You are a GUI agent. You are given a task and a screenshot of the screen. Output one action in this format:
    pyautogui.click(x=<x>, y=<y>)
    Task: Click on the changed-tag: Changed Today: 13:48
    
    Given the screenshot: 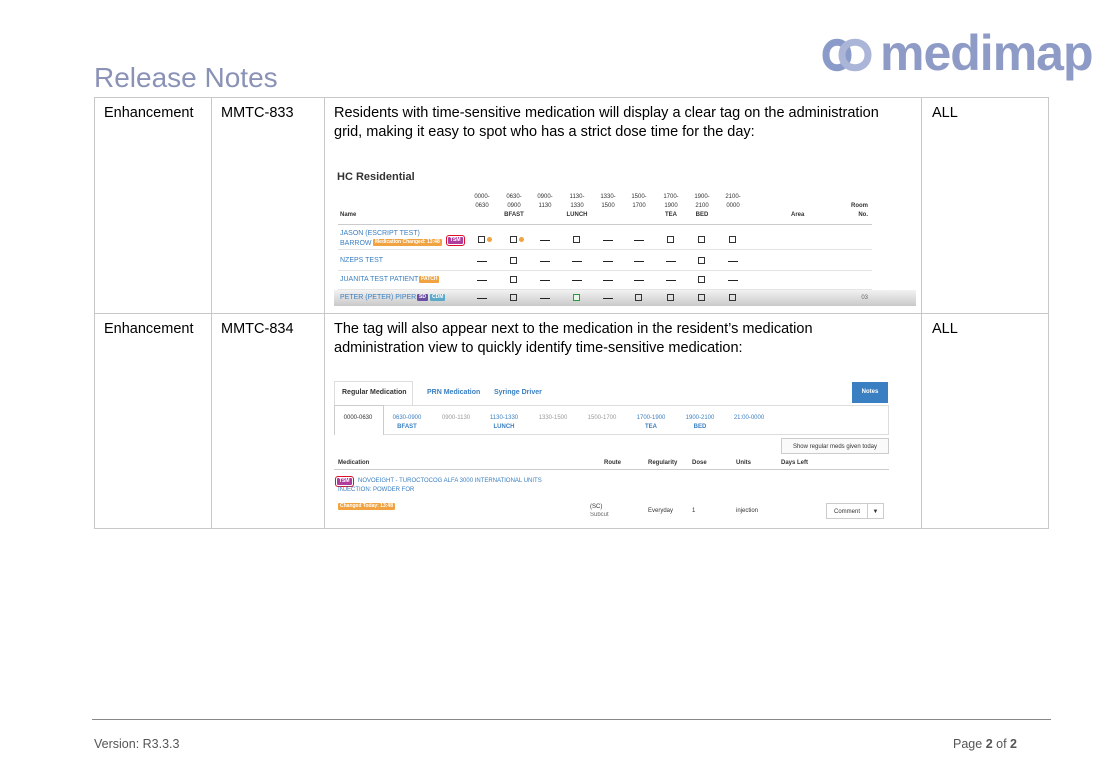 What is the action you would take?
    pyautogui.click(x=366, y=506)
    